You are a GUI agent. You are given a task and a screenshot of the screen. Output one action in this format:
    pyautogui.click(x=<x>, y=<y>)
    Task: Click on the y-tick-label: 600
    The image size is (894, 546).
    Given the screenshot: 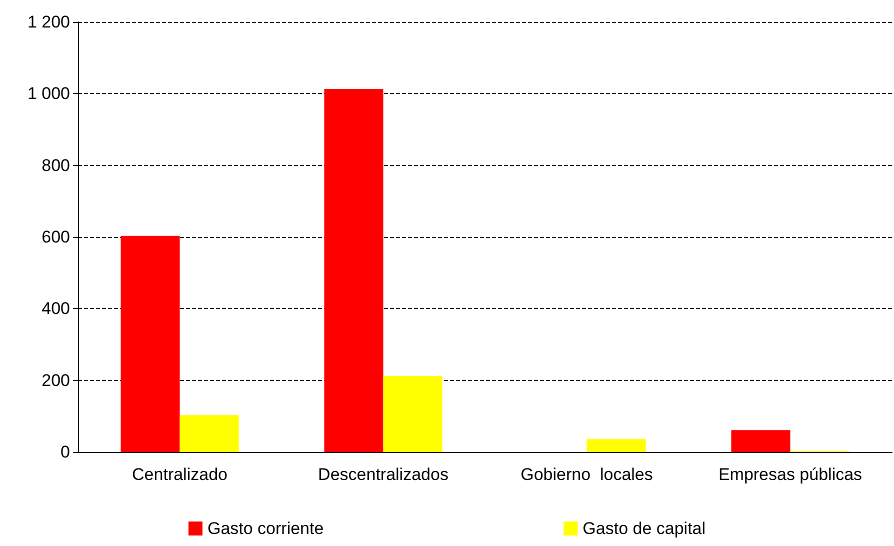 What is the action you would take?
    pyautogui.click(x=56, y=237)
    